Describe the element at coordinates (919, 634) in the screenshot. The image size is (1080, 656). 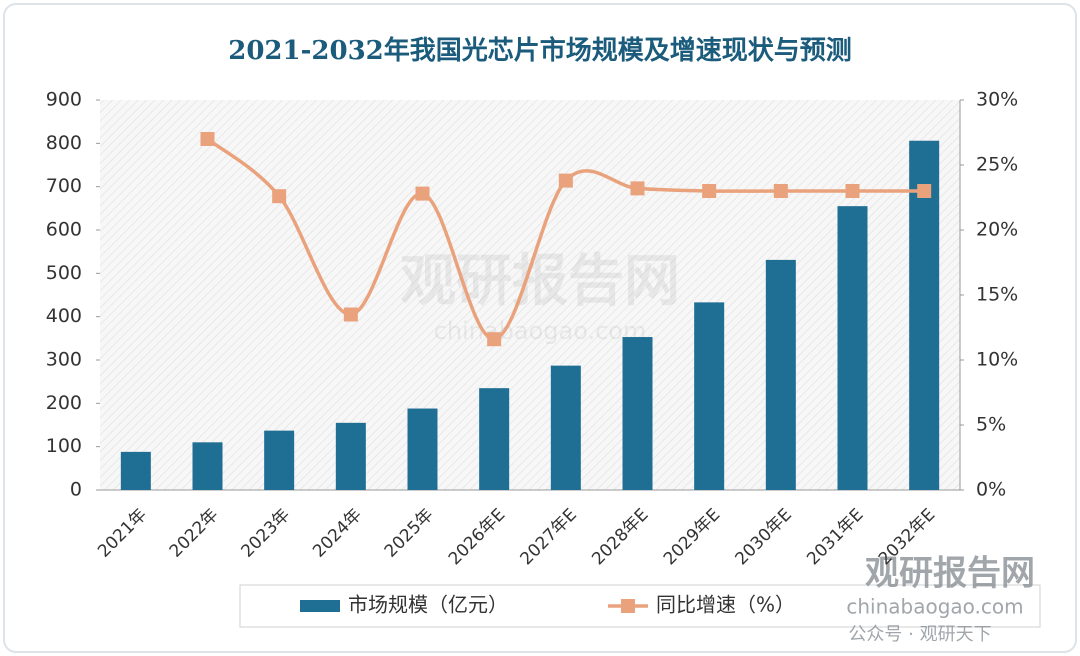
I see `watermark: 公众号 · 观研天下` at that location.